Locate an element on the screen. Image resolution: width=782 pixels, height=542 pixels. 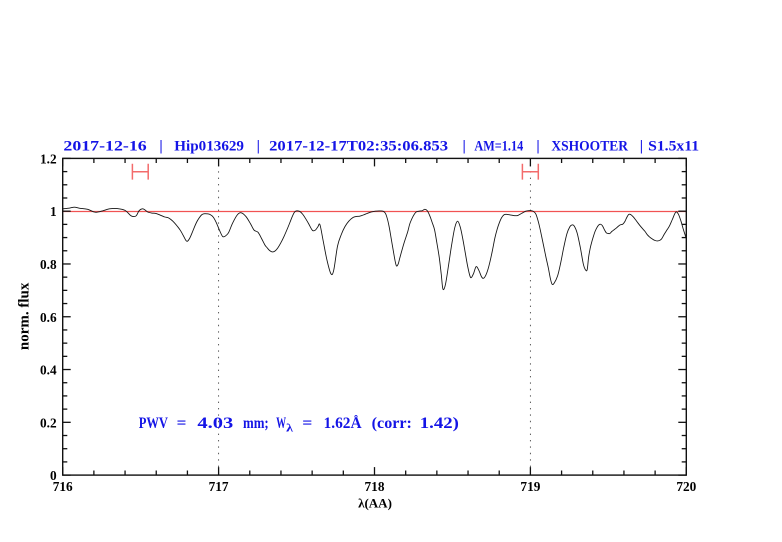
svg-text: 1.2 is located at coordinates (48, 158).